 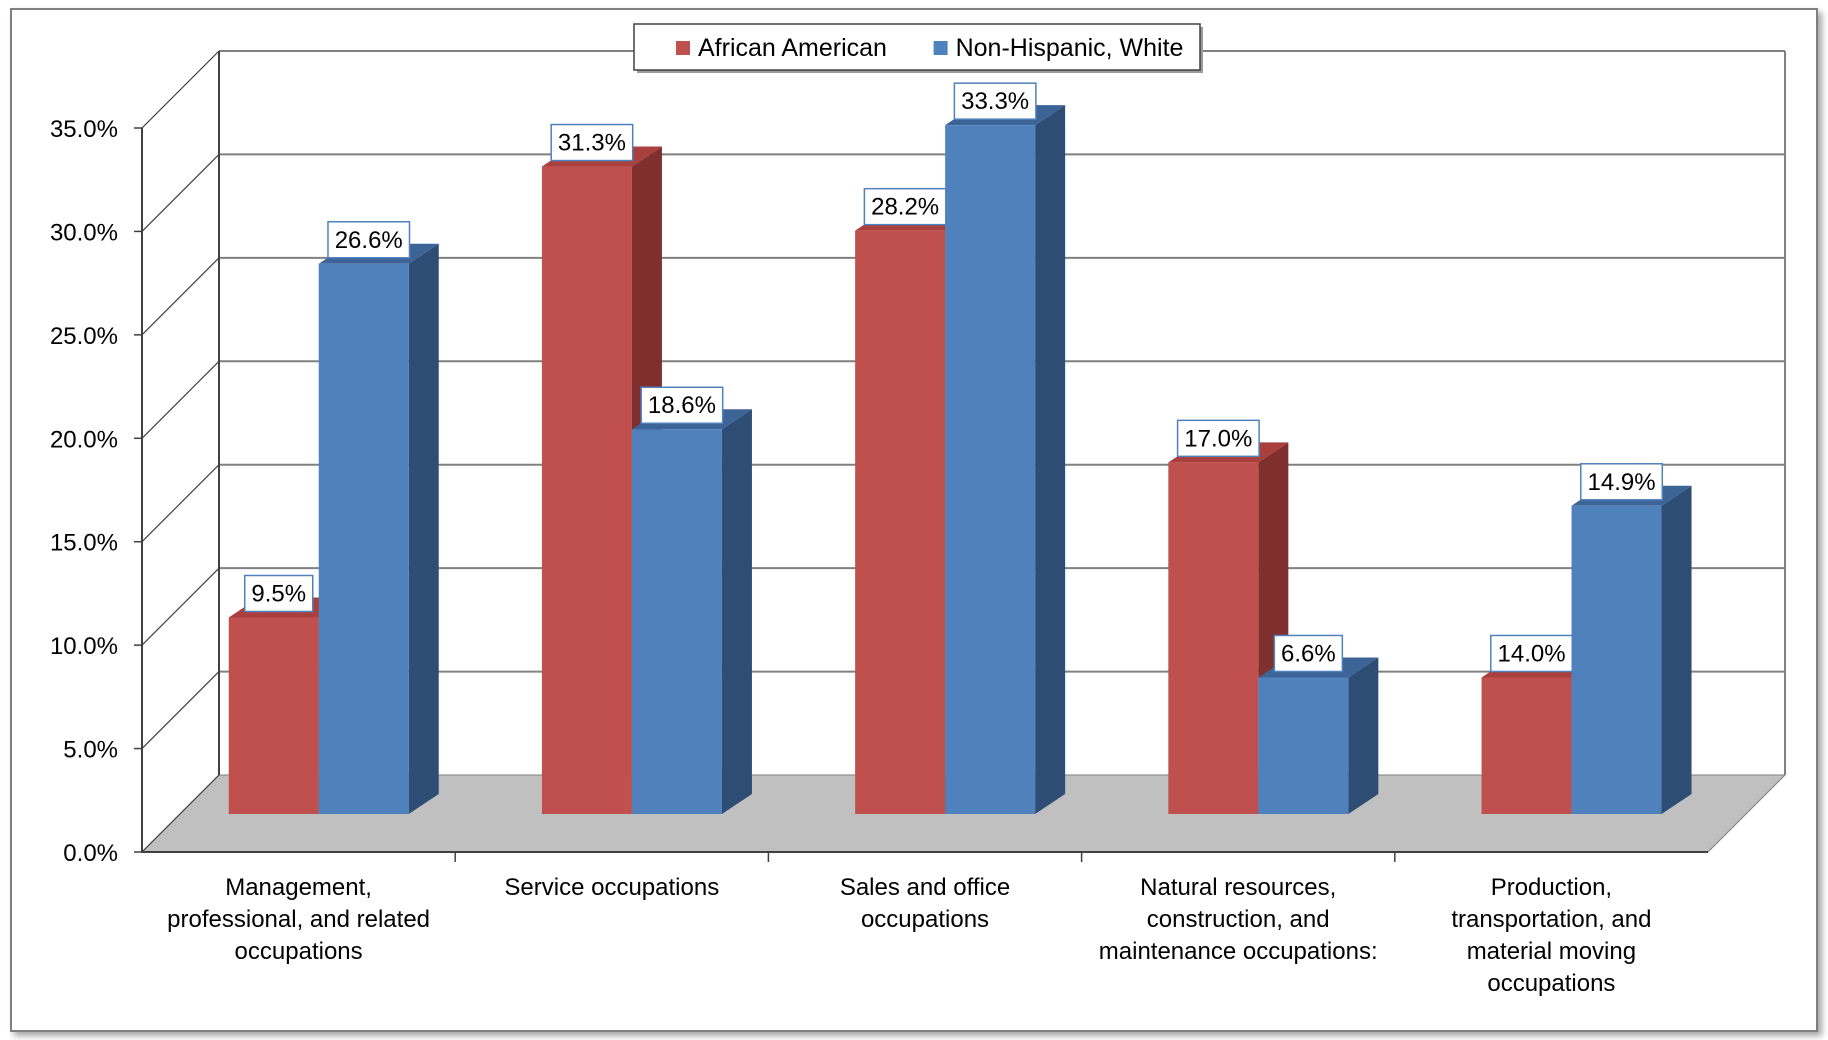 I want to click on x-category-label: maintenance occupations:, so click(x=1238, y=951).